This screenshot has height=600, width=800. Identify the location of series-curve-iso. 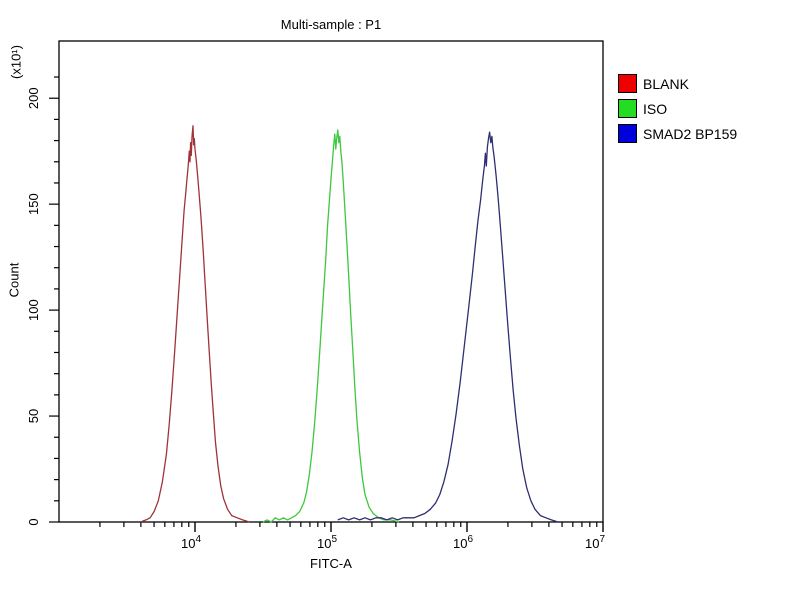
(331, 326).